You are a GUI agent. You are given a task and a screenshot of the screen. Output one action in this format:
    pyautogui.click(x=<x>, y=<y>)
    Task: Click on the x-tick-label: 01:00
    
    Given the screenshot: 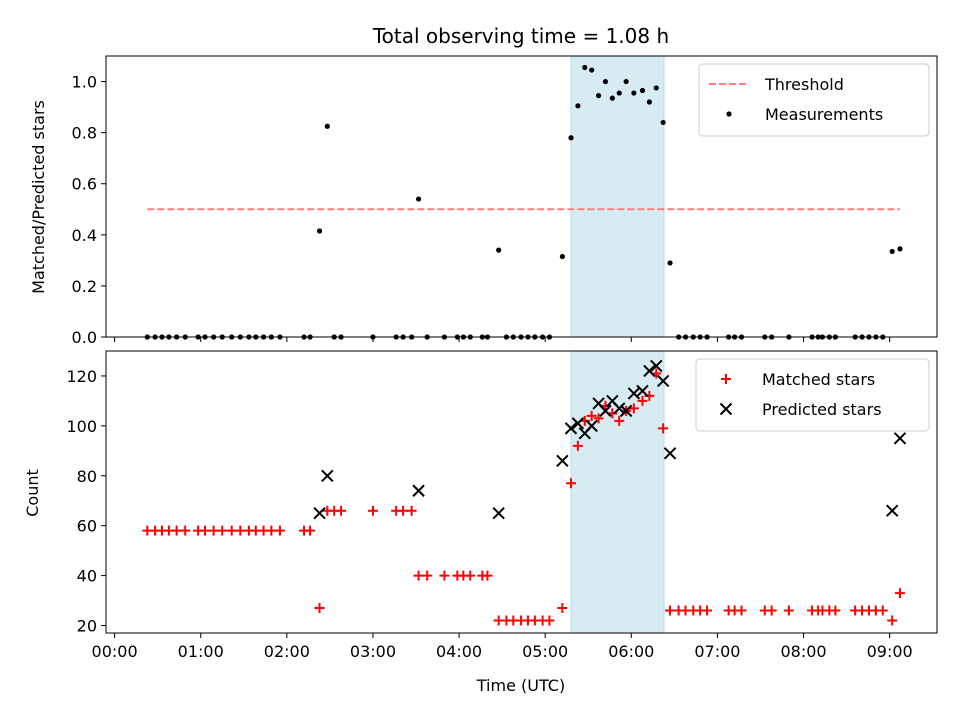 What is the action you would take?
    pyautogui.click(x=201, y=651)
    